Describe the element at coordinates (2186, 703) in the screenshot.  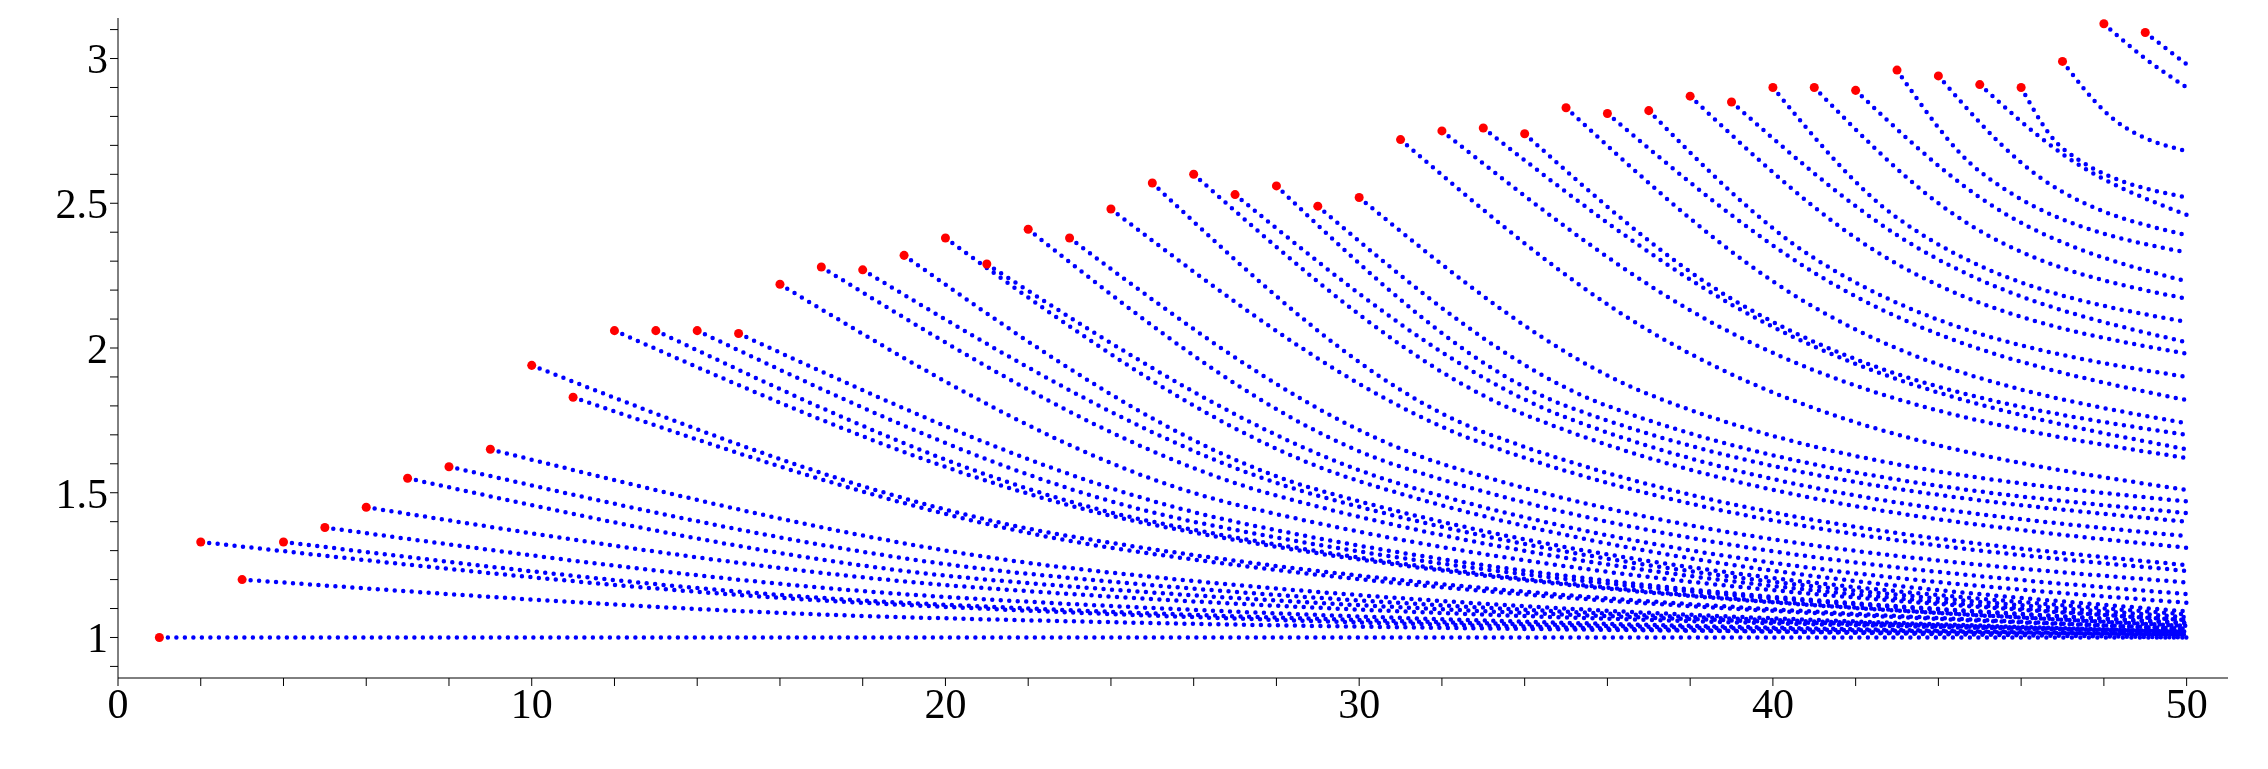
I see `x-tick-label: 50` at that location.